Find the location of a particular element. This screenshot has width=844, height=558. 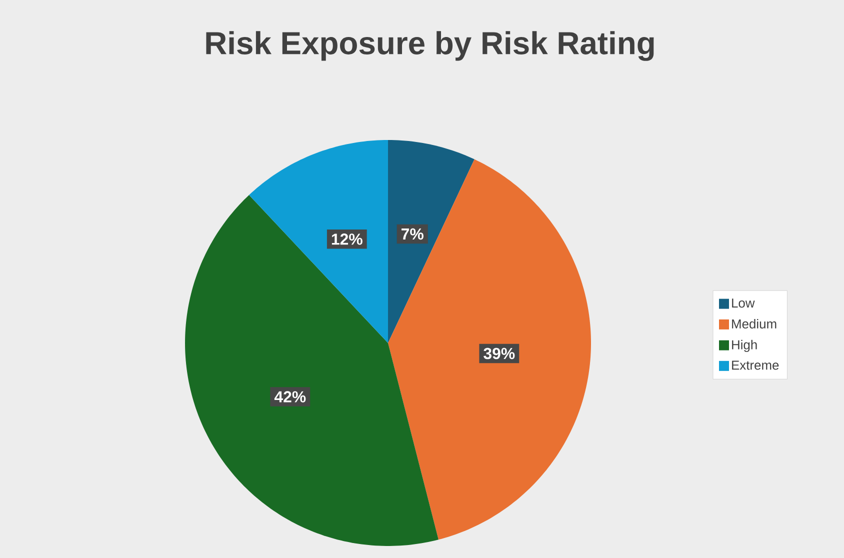

legend-label: Low is located at coordinates (743, 303).